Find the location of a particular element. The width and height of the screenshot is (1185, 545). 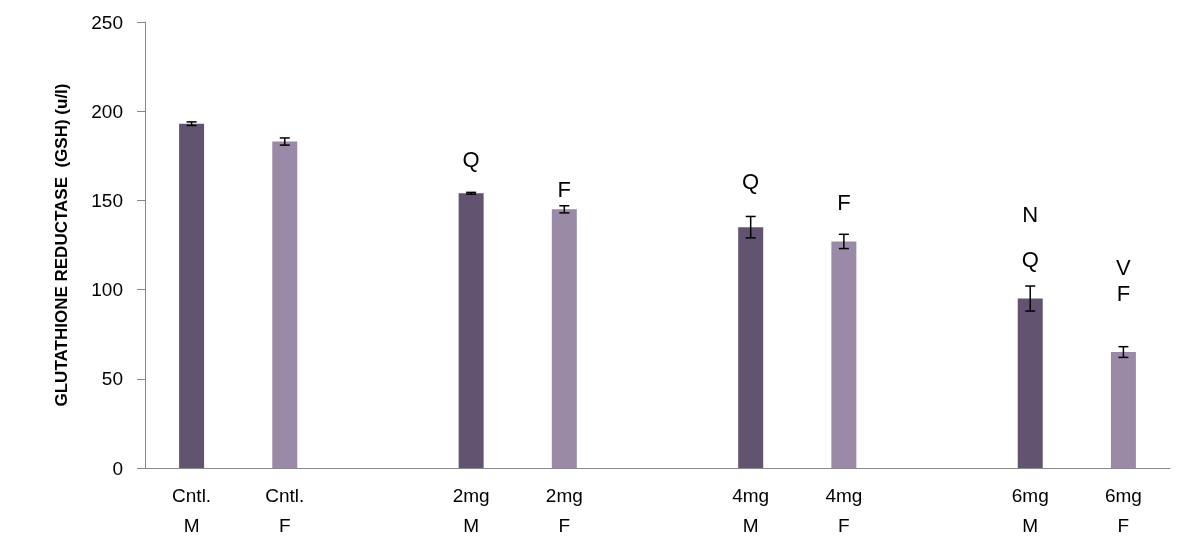

annotation: V is located at coordinates (1124, 267).